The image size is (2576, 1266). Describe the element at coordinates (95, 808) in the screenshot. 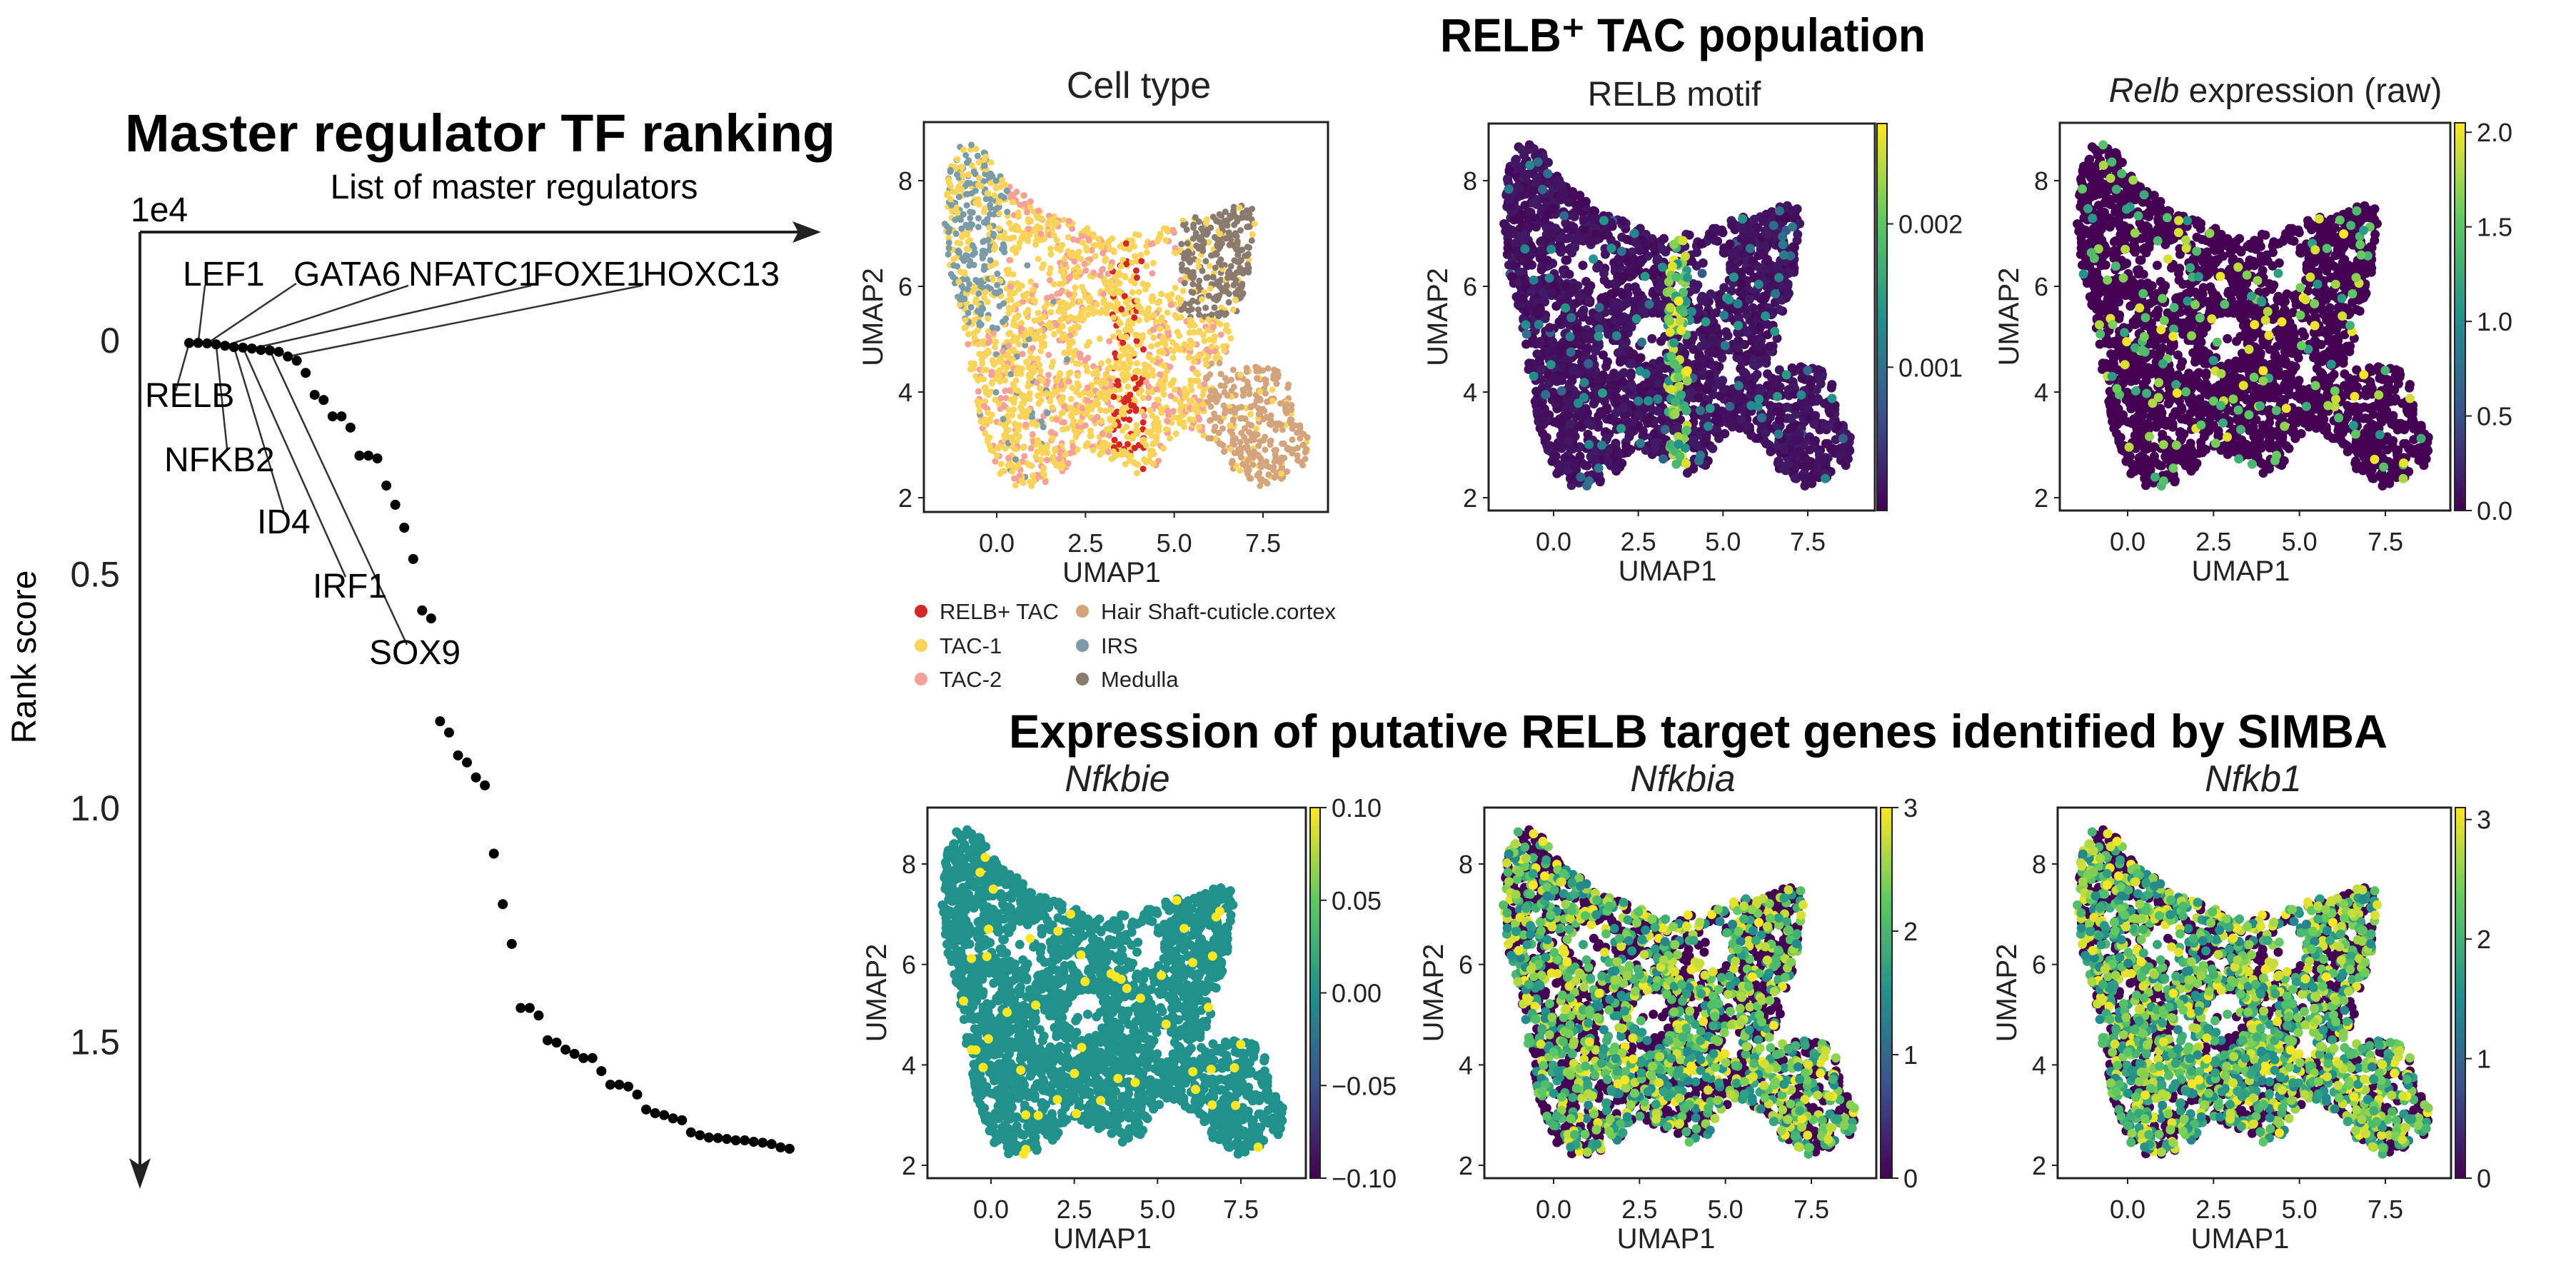

I see `y-tick-label: 1.0` at that location.